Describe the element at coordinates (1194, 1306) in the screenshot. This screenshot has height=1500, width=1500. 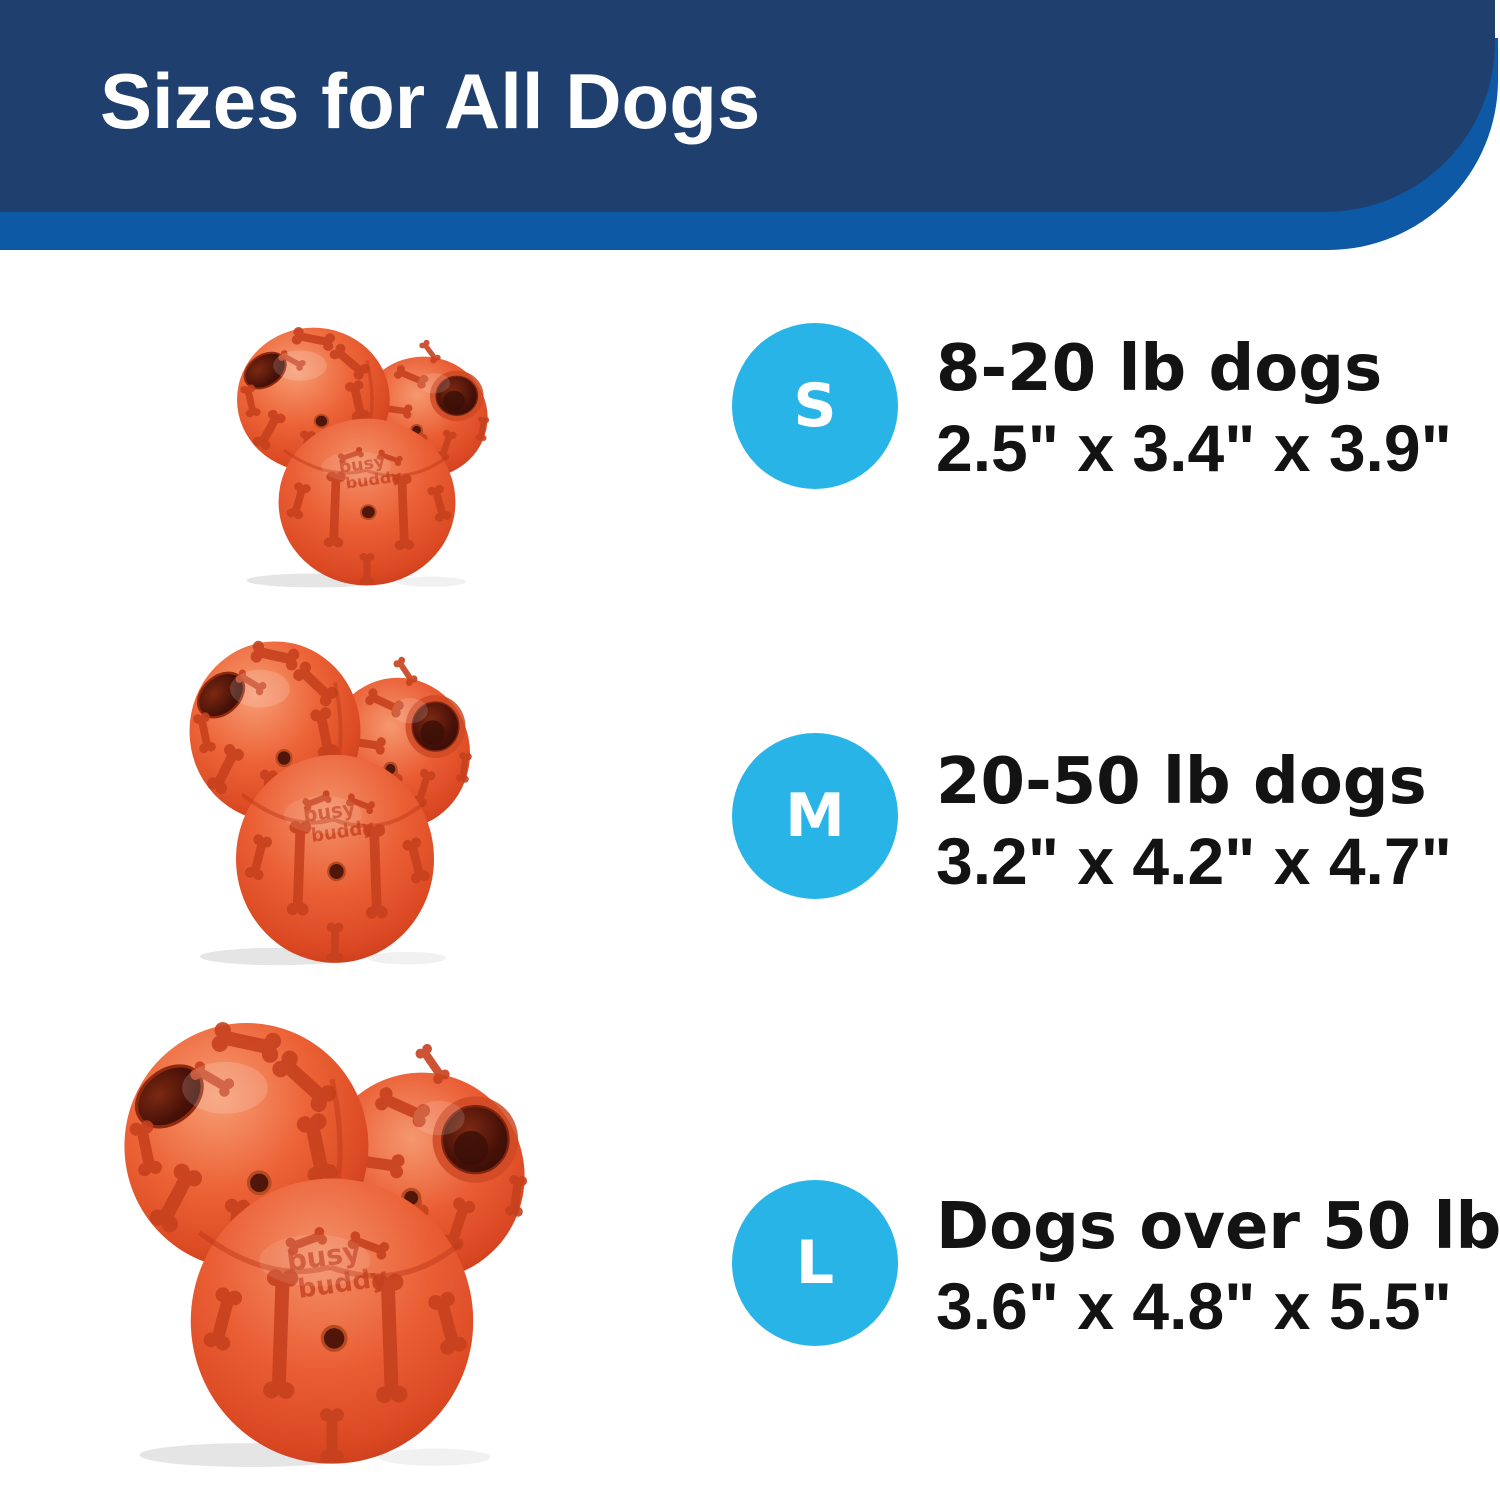
I see `dimensions-large: 3.6" x 4.8" x 5.5"` at that location.